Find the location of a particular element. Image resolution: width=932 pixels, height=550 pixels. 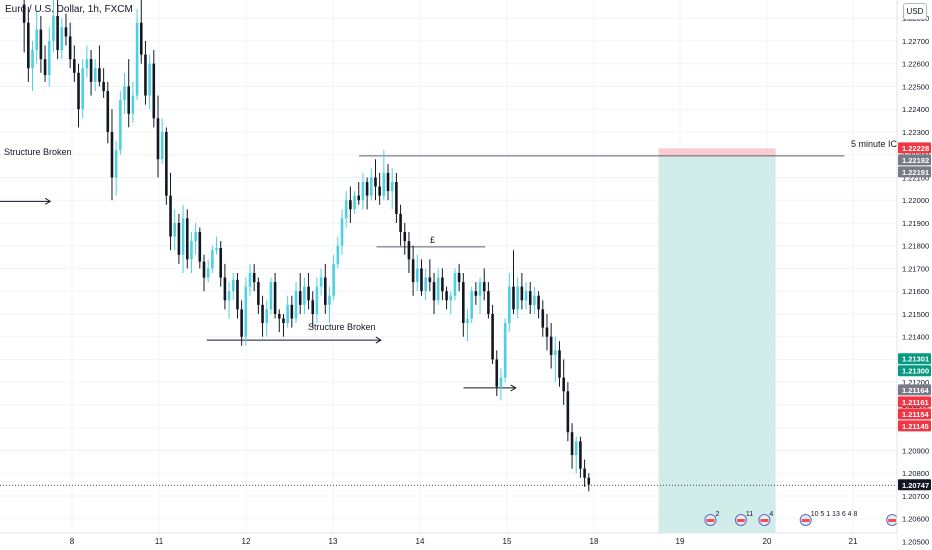

price-badge-label: 1.22228 is located at coordinates (915, 148).